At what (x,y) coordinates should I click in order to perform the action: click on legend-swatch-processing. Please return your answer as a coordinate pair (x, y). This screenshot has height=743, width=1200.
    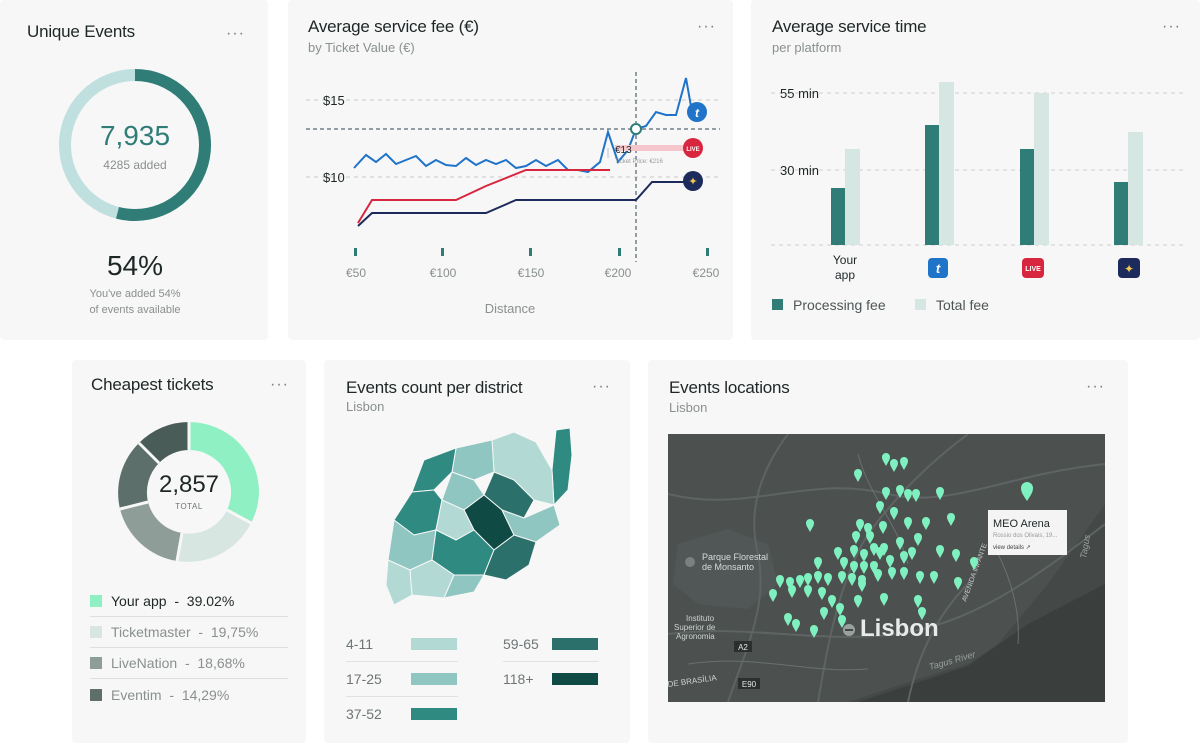
    Looking at the image, I should click on (777, 304).